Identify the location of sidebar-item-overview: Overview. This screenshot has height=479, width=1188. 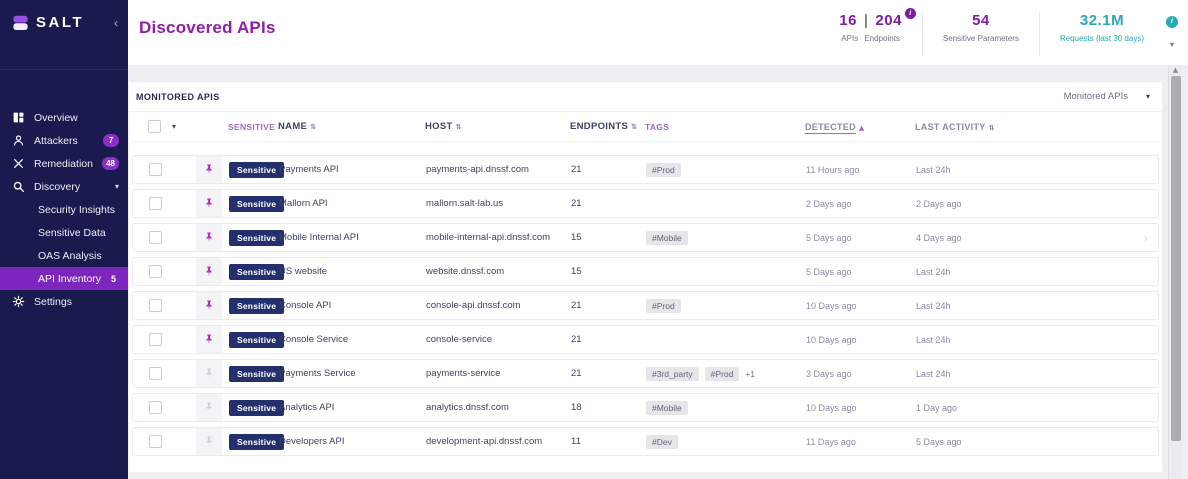
(64, 117).